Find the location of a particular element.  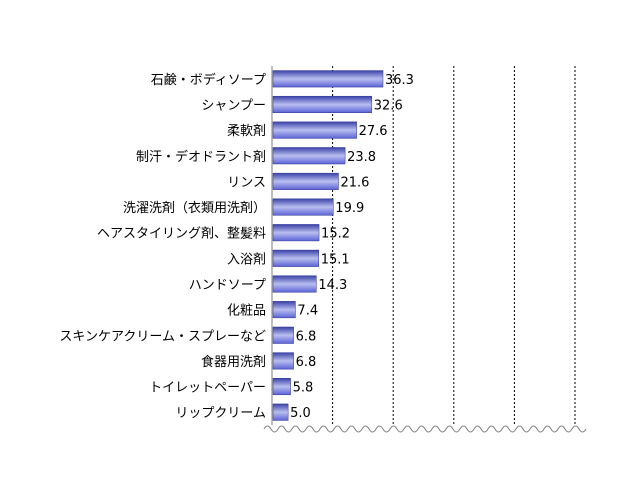

data-label: 5.0 is located at coordinates (300, 413).